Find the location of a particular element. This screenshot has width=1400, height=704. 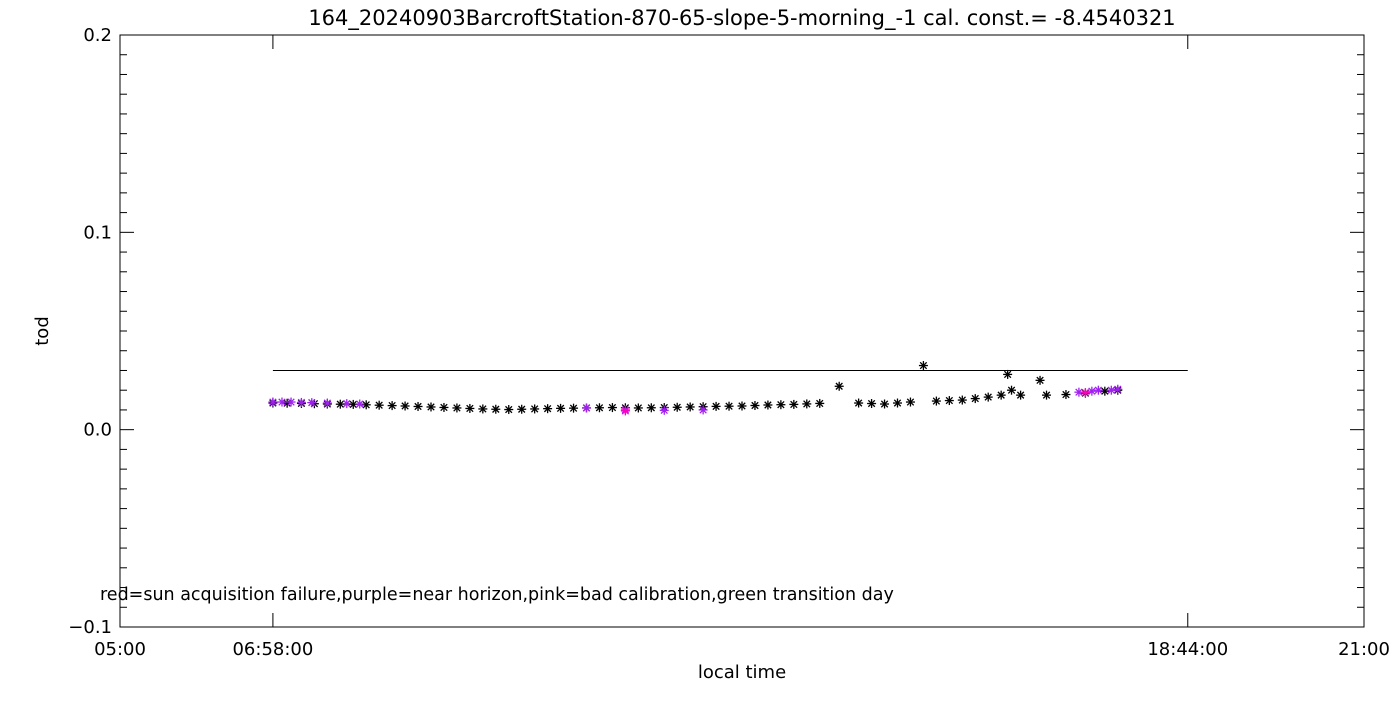

x-tick-label: 06:58:00 is located at coordinates (272, 649).